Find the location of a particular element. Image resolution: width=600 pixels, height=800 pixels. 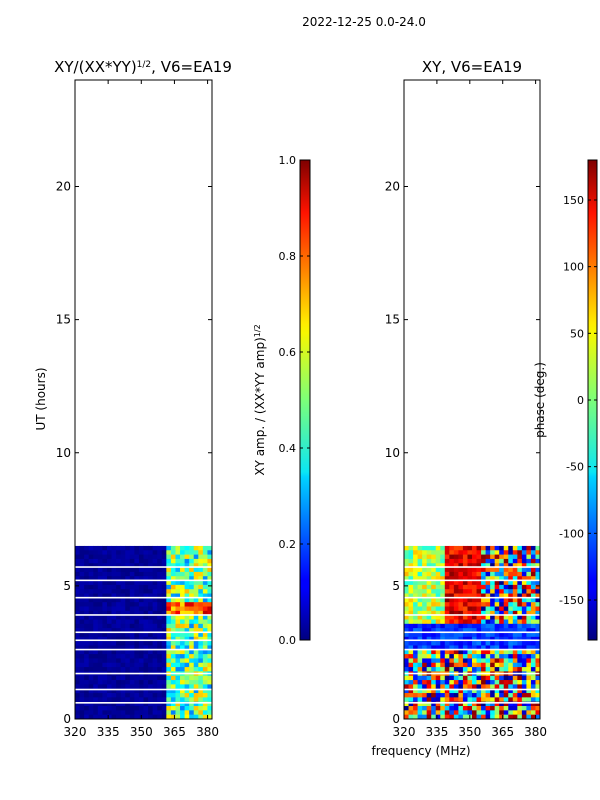

amplitude-colorbar-tick-label: 0.6 is located at coordinates (288, 352).